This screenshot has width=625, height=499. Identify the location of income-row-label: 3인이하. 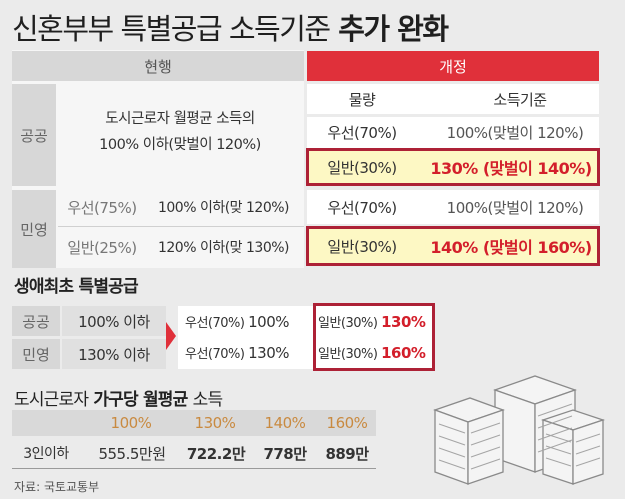
(46, 454).